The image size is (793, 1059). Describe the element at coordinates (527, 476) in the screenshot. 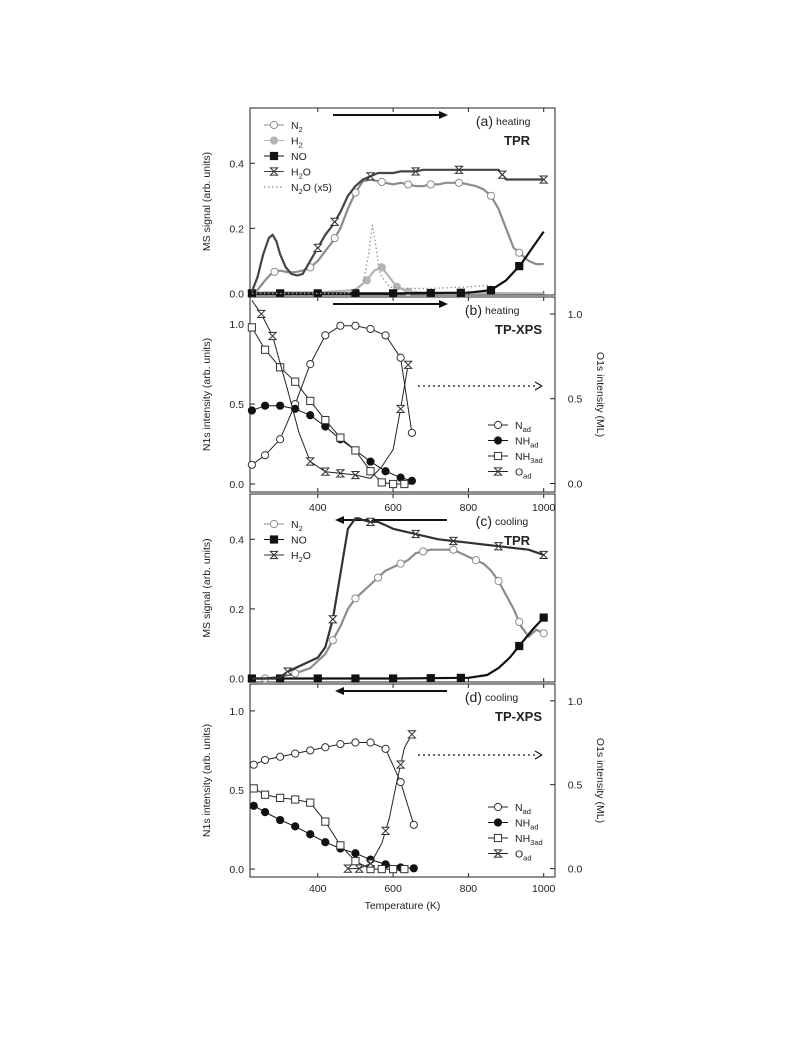

I see `legend-label-sub: ad` at that location.